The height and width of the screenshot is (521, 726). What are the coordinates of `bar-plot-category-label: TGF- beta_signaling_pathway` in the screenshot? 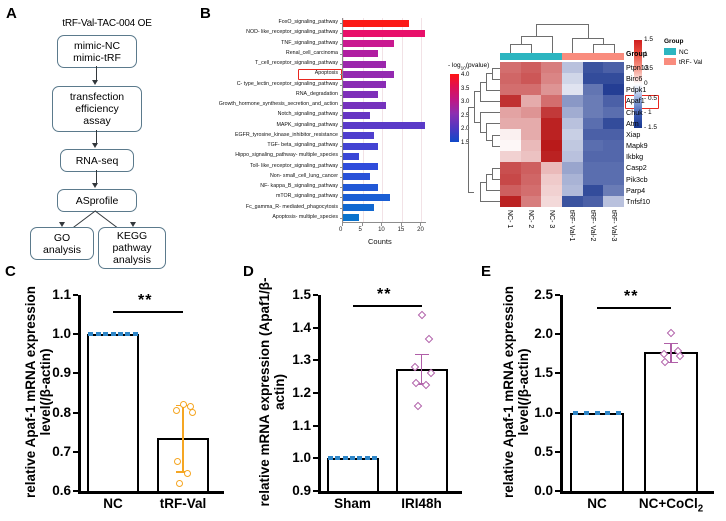 It's located at (302, 145).